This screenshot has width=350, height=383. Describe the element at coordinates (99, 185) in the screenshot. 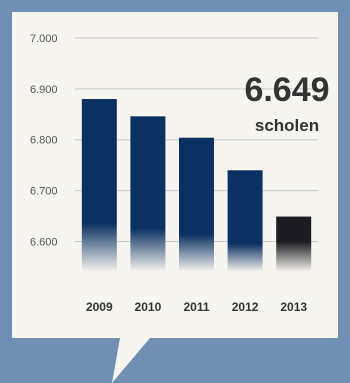

I see `bar-2009` at that location.